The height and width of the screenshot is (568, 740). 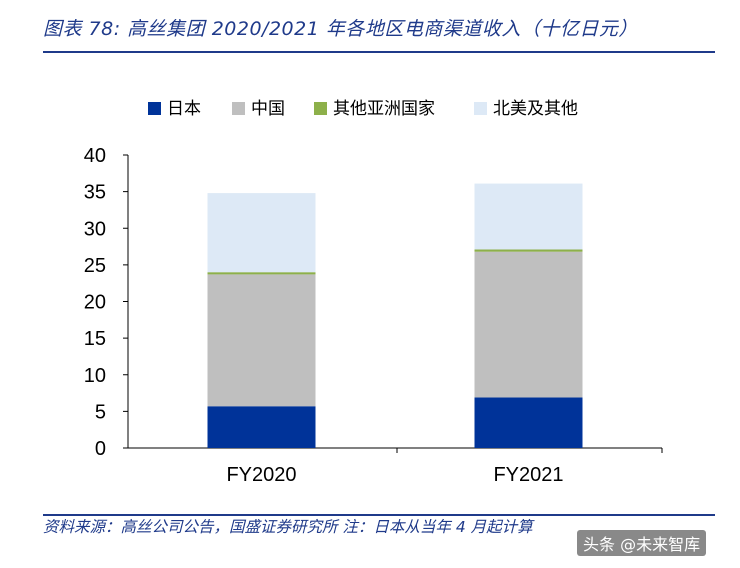 What do you see at coordinates (261, 475) in the screenshot?
I see `x-tick-label: FY2020` at bounding box center [261, 475].